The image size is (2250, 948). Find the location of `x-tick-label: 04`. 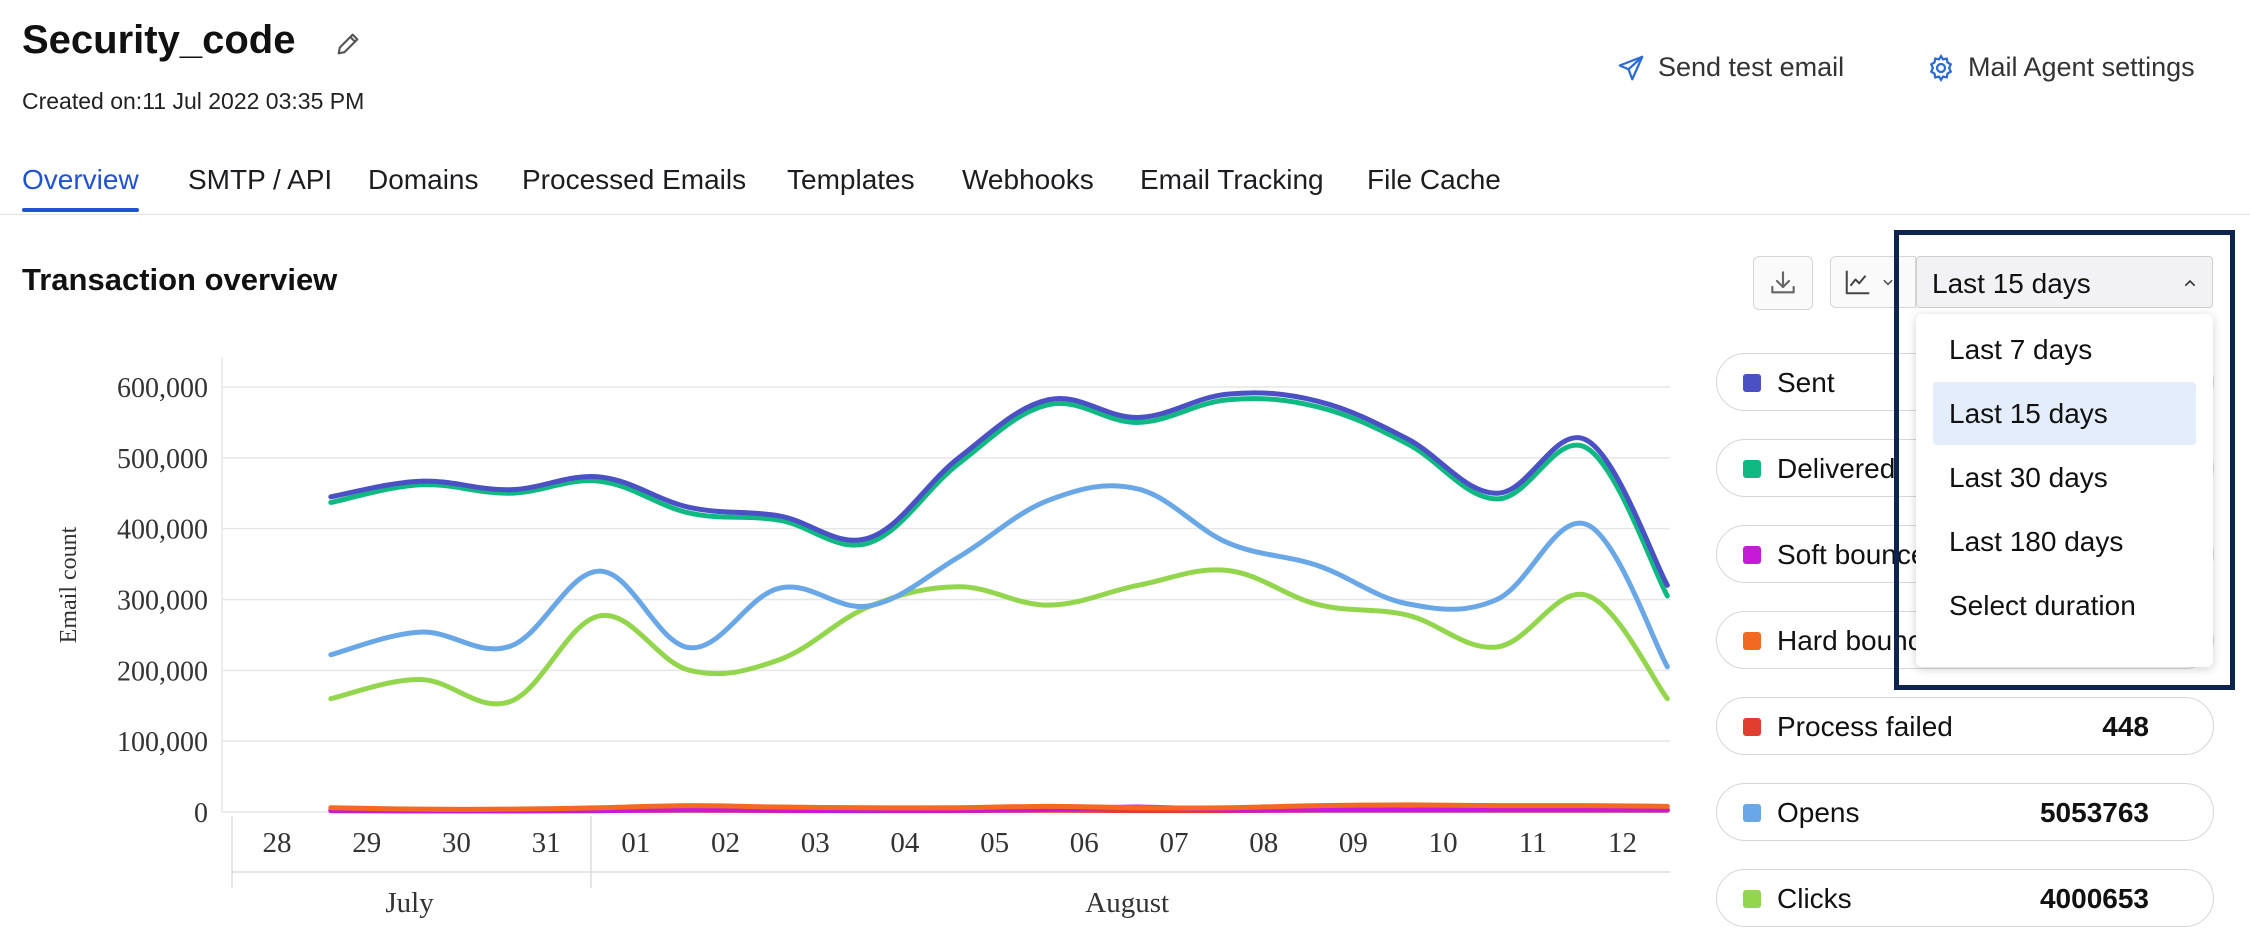

x-tick-label: 04 is located at coordinates (905, 843).